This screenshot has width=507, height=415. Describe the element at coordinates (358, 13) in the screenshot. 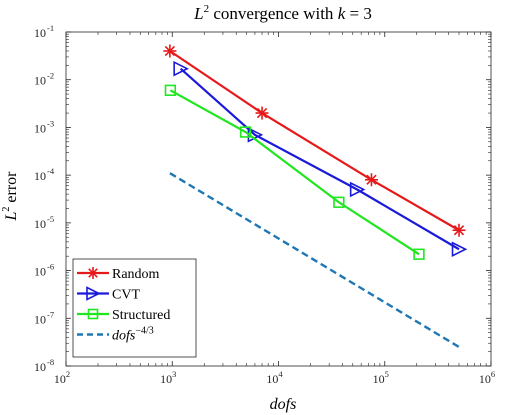

I see `title-suffix: = 3` at that location.